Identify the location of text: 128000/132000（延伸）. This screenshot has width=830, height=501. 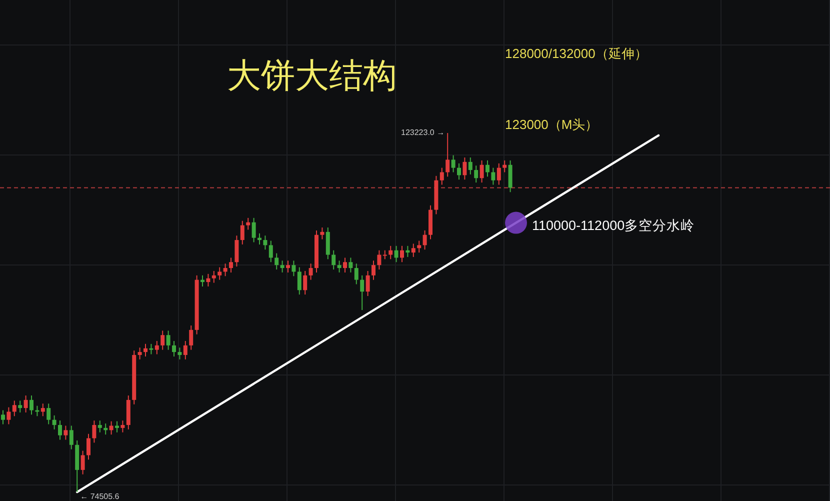
(576, 53).